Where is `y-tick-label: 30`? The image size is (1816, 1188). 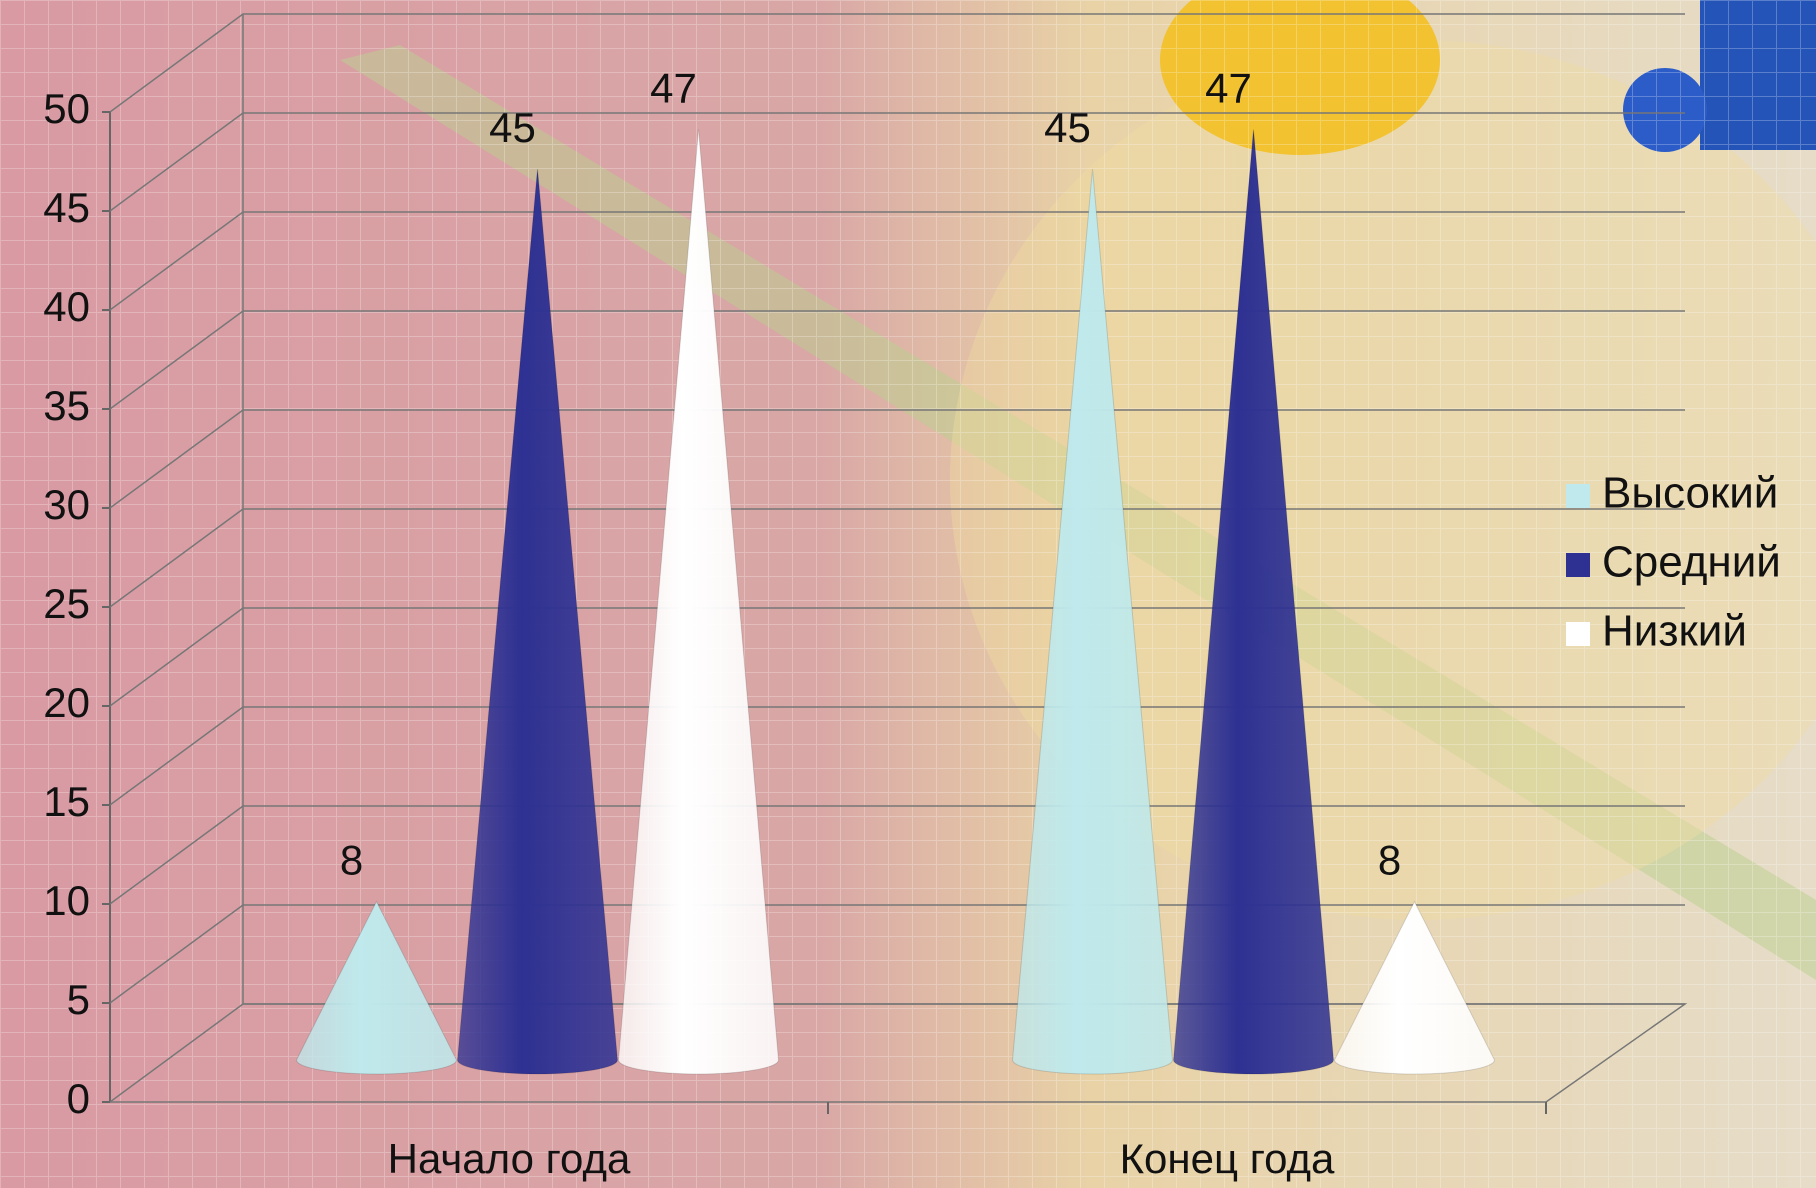 y-tick-label: 30 is located at coordinates (66, 504).